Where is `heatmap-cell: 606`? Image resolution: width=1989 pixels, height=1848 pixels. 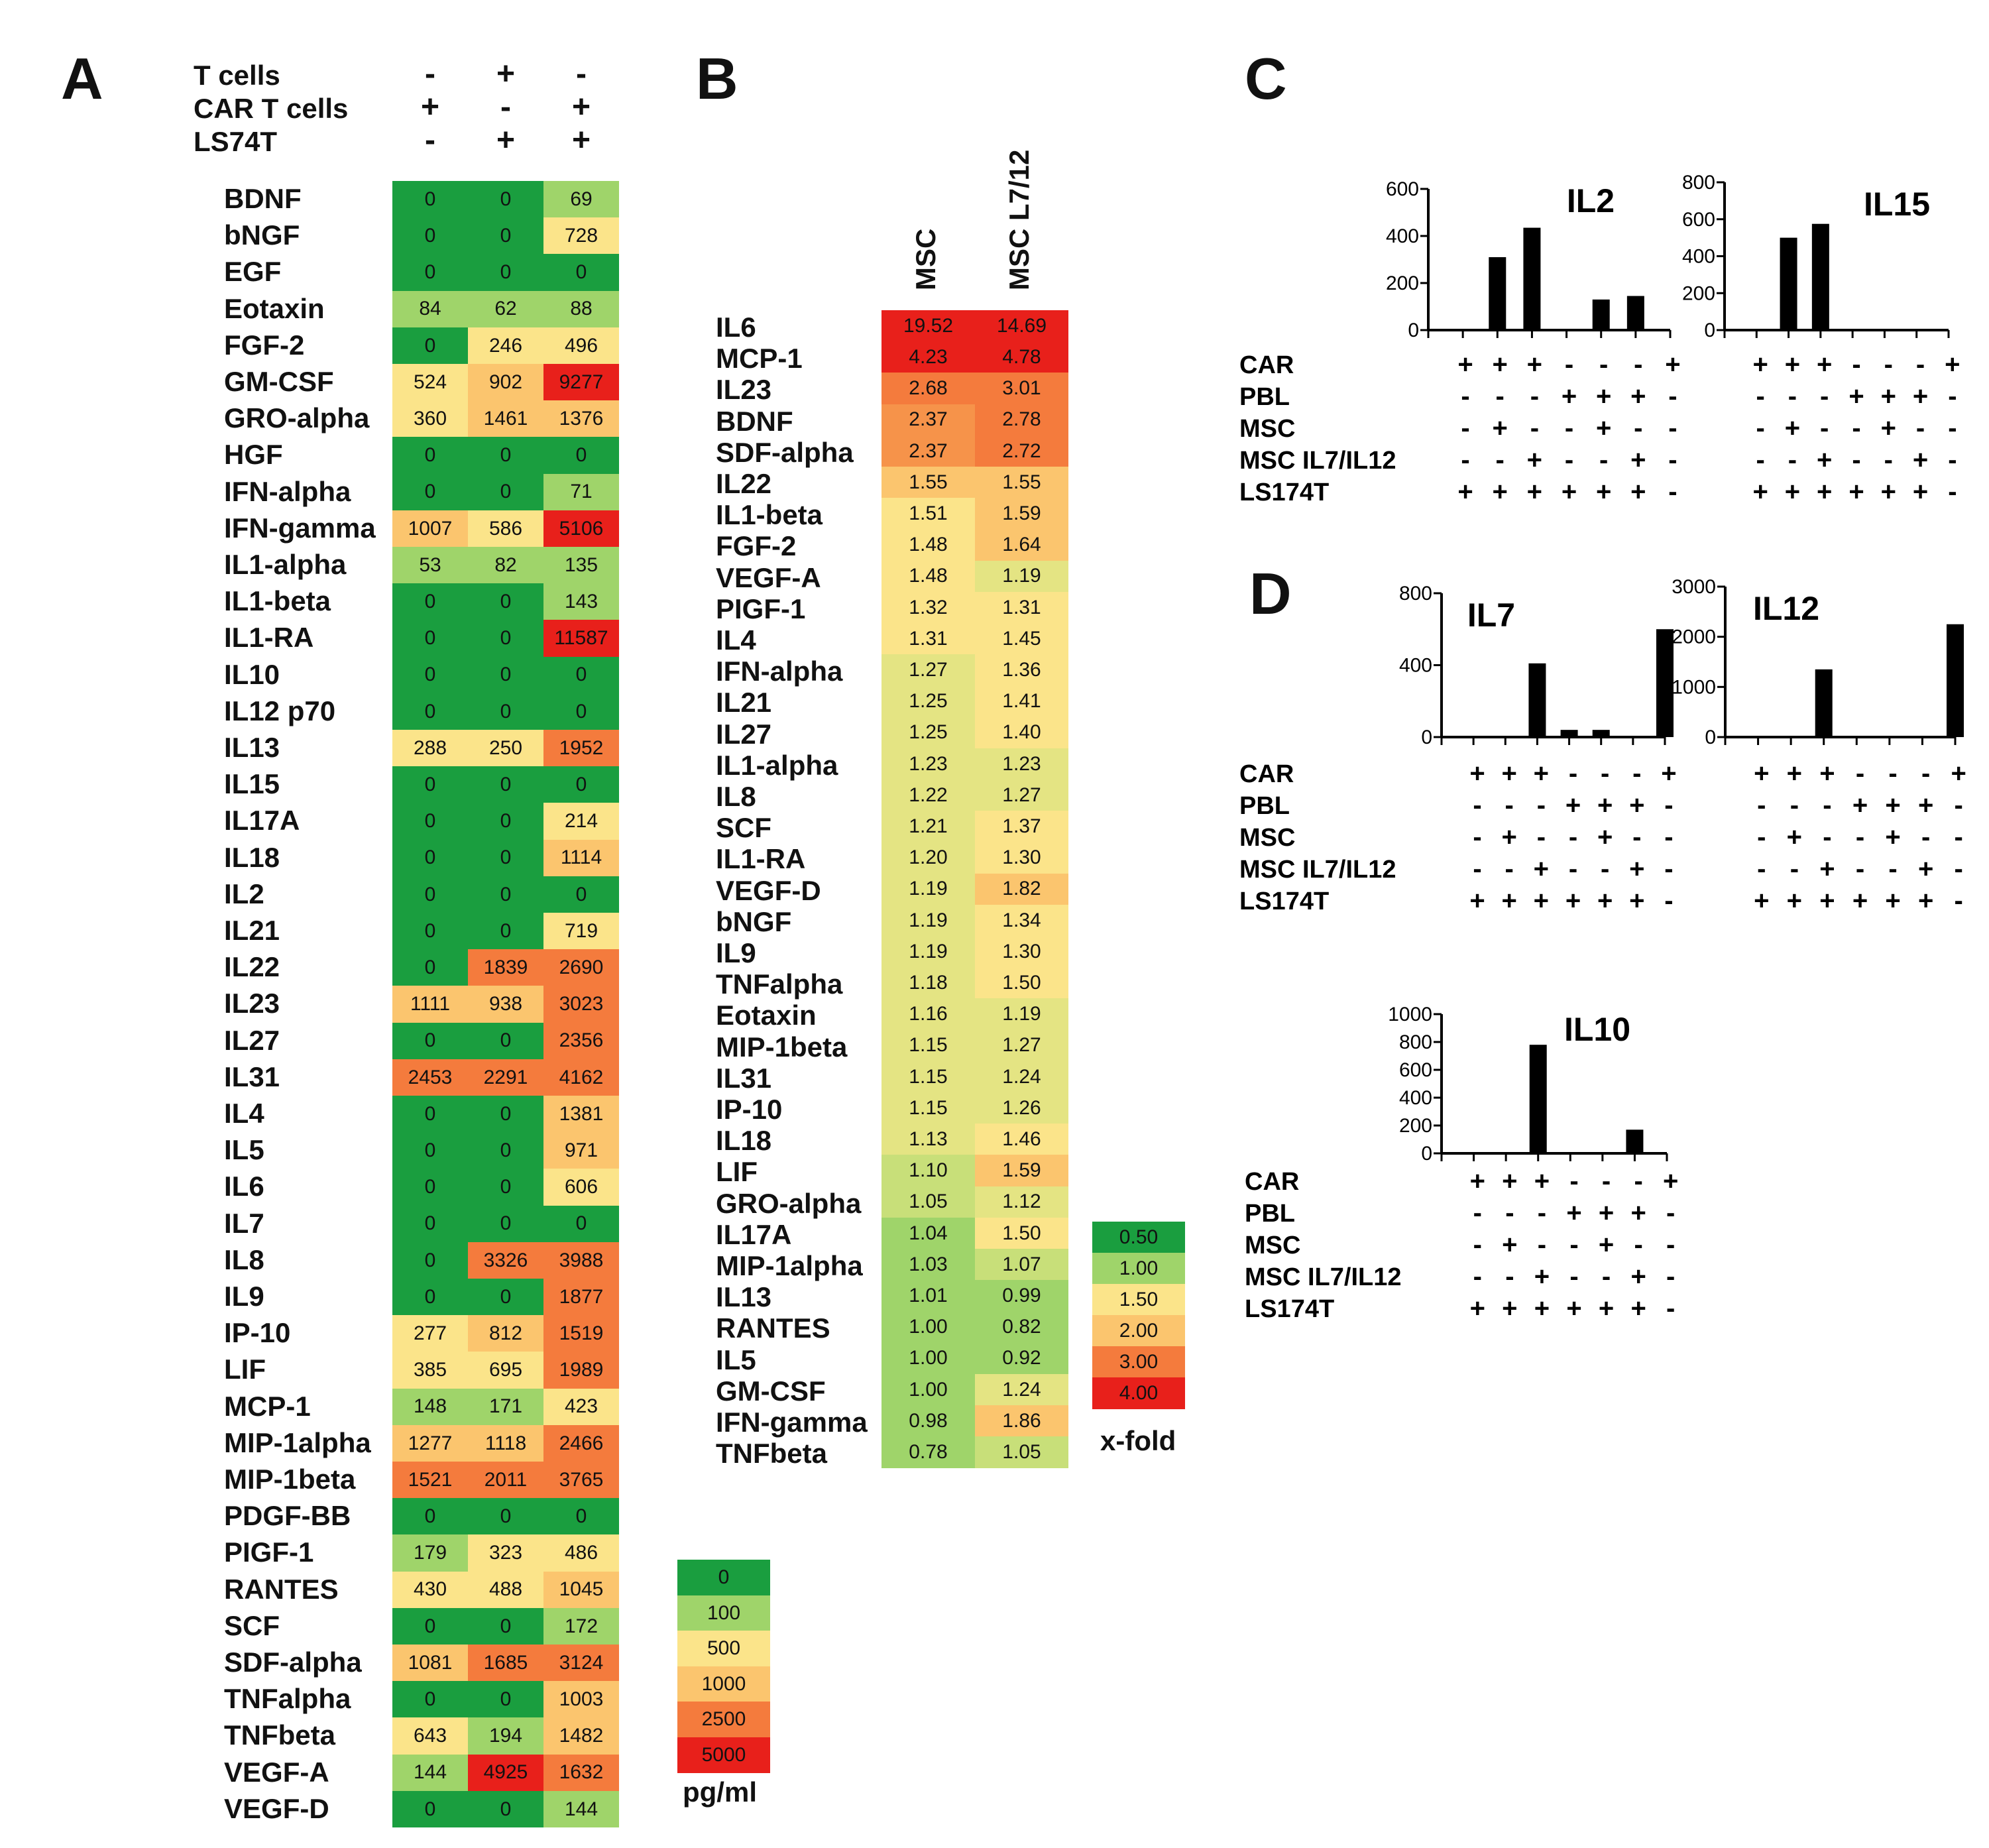
heatmap-cell: 606 is located at coordinates (581, 1187).